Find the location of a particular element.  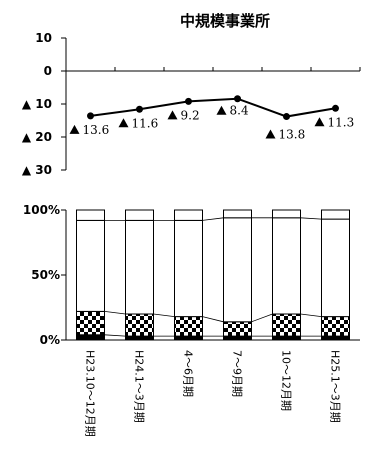

line-y-tick-label: 10 is located at coordinates (43, 38).